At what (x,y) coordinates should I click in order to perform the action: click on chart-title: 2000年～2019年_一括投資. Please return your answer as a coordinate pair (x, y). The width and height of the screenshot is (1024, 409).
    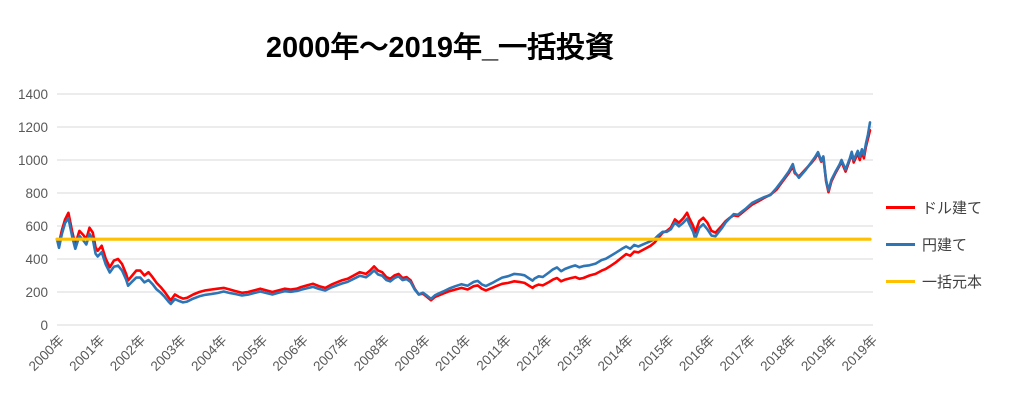
    Looking at the image, I should click on (440, 48).